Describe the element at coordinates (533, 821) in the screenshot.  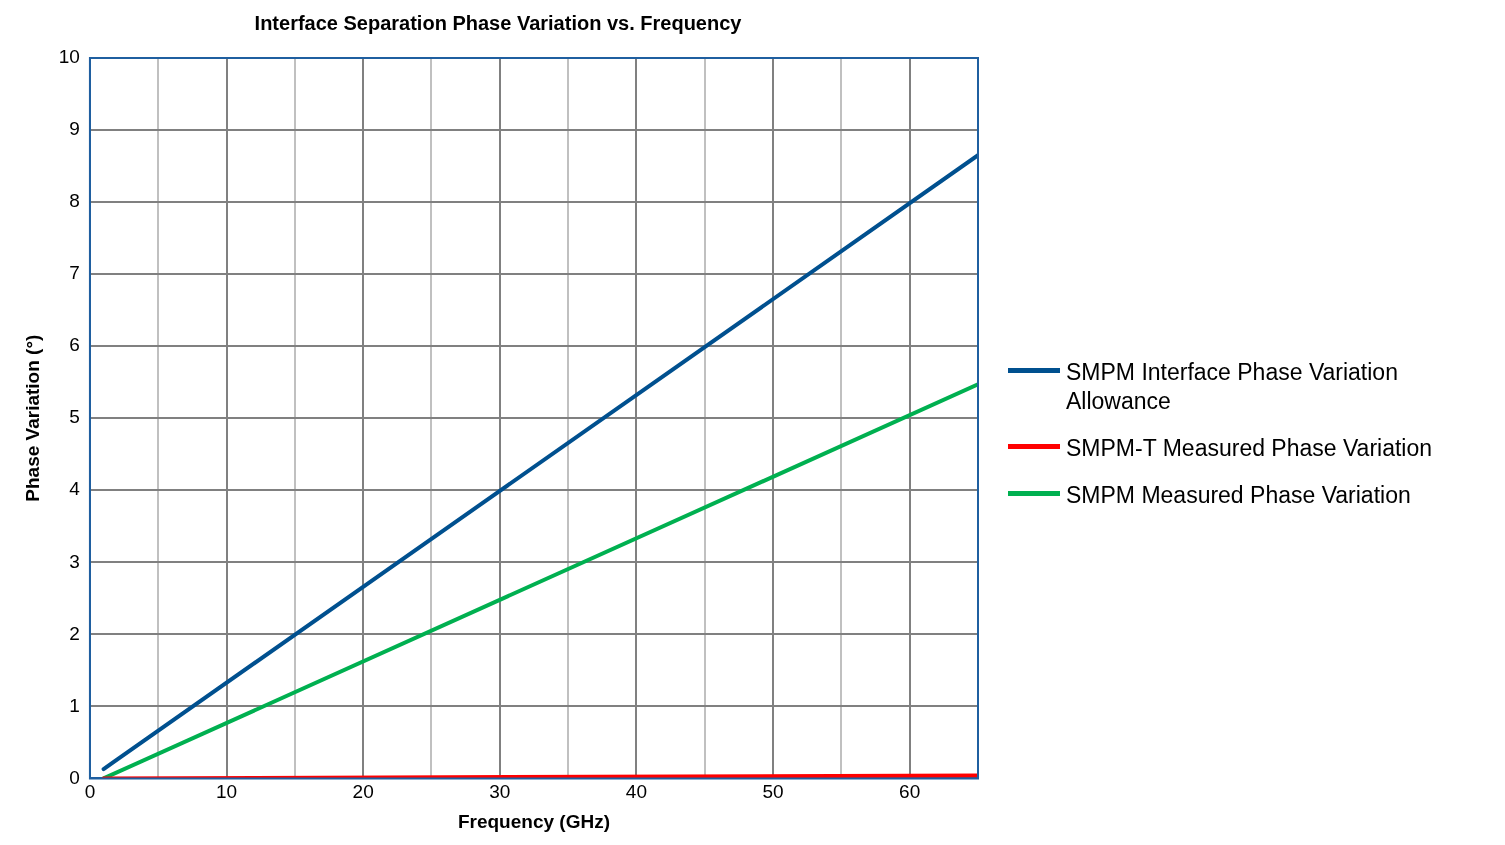
I see `x-axis-title: Frequency (GHz)` at that location.